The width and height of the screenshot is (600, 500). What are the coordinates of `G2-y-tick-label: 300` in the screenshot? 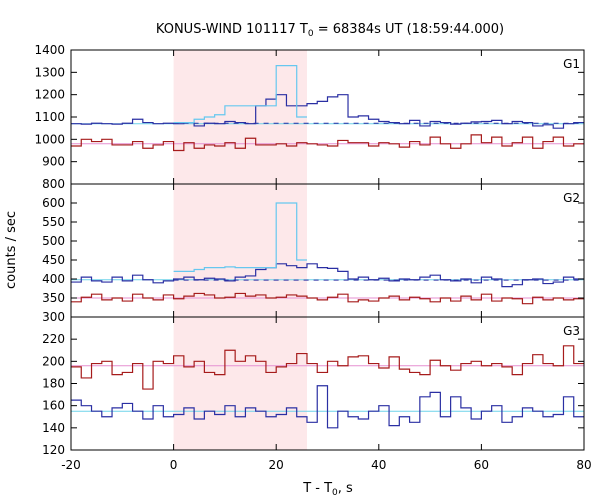 It's located at (53, 317).